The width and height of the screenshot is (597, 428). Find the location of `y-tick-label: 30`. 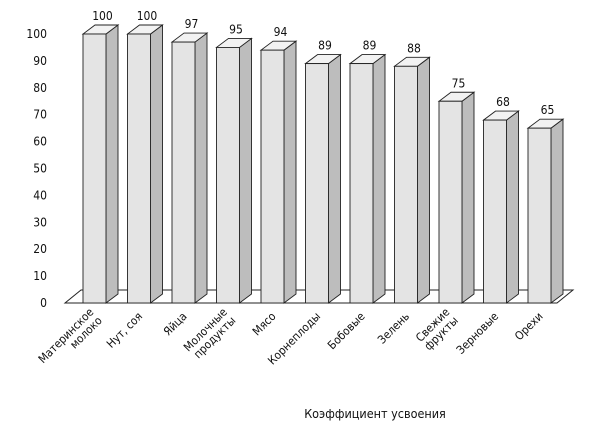

y-tick-label: 30 is located at coordinates (40, 222).